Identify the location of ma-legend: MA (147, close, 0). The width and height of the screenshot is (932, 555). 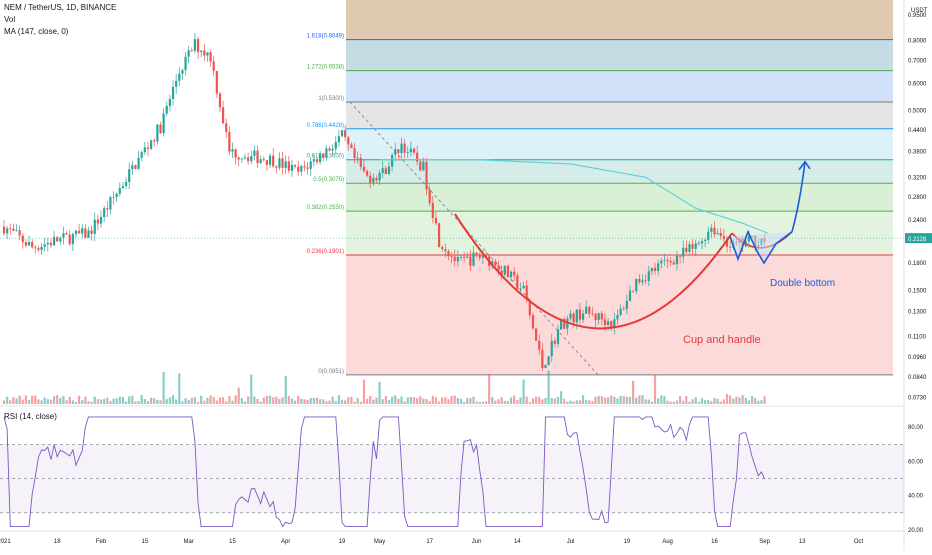
(36, 31).